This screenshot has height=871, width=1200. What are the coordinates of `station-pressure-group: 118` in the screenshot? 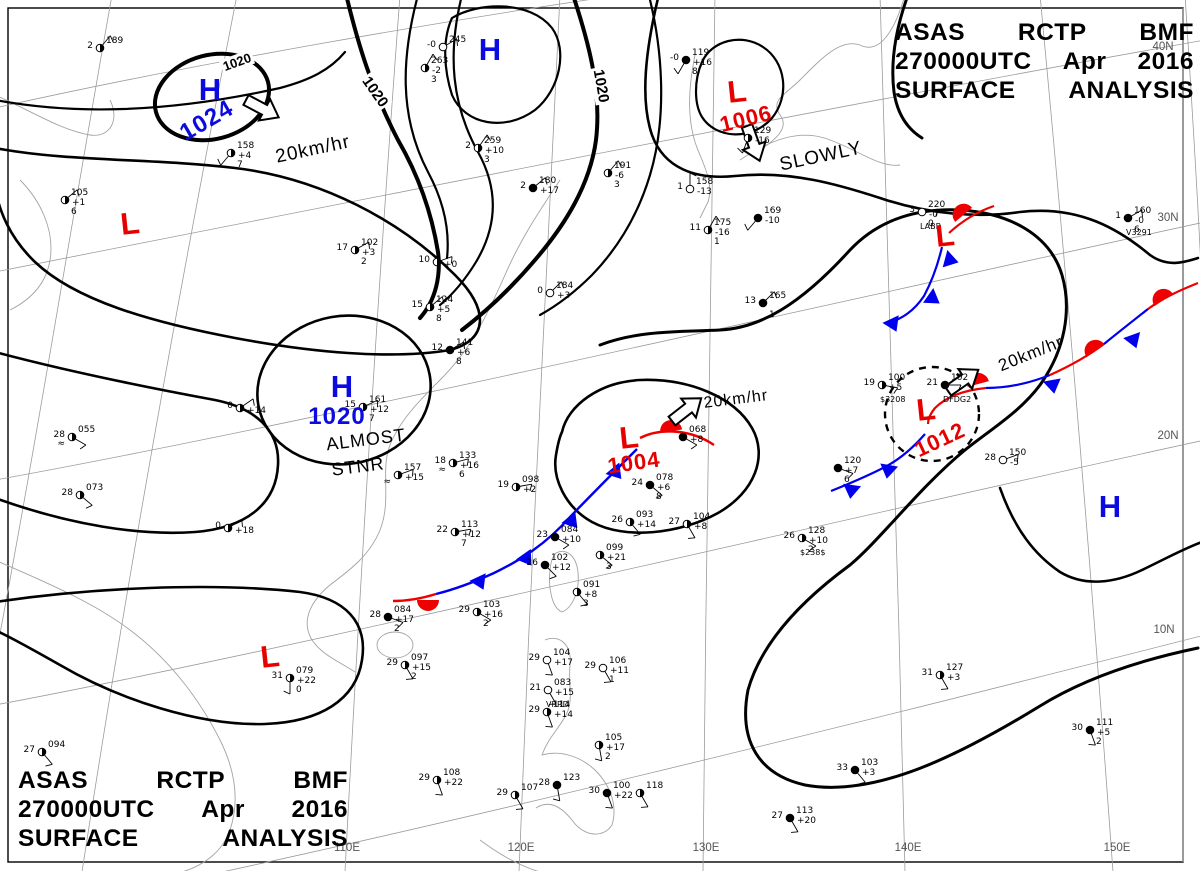 It's located at (654, 786).